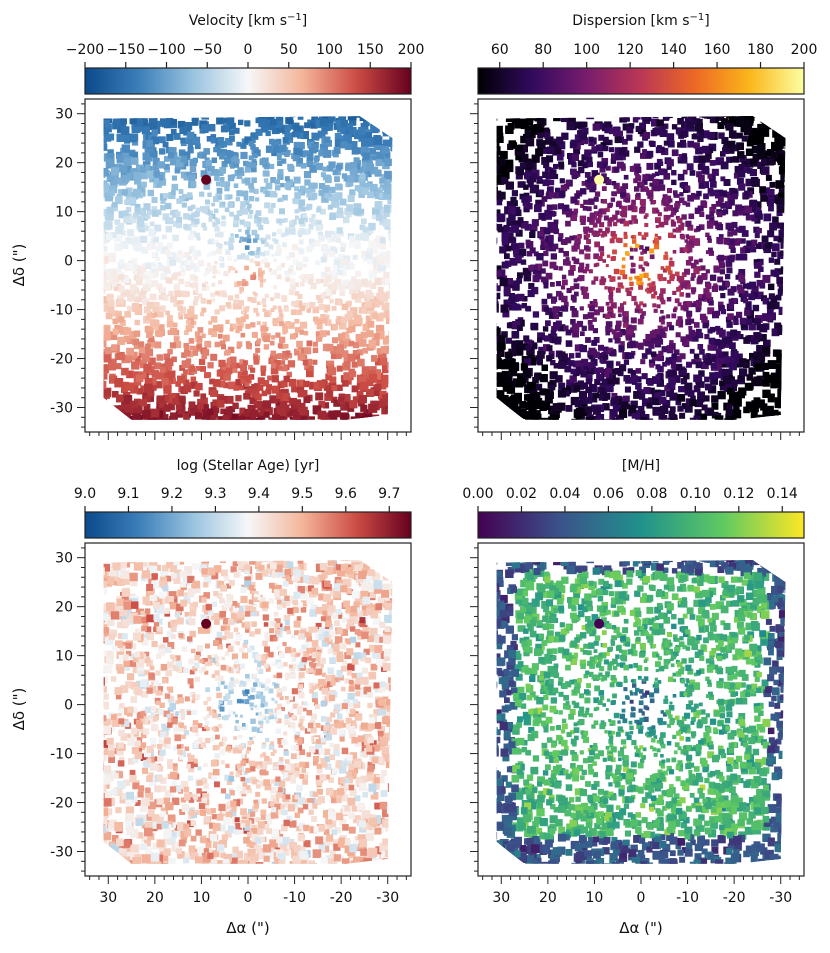 The width and height of the screenshot is (830, 953). What do you see at coordinates (641, 266) in the screenshot?
I see `dispersion-map` at bounding box center [641, 266].